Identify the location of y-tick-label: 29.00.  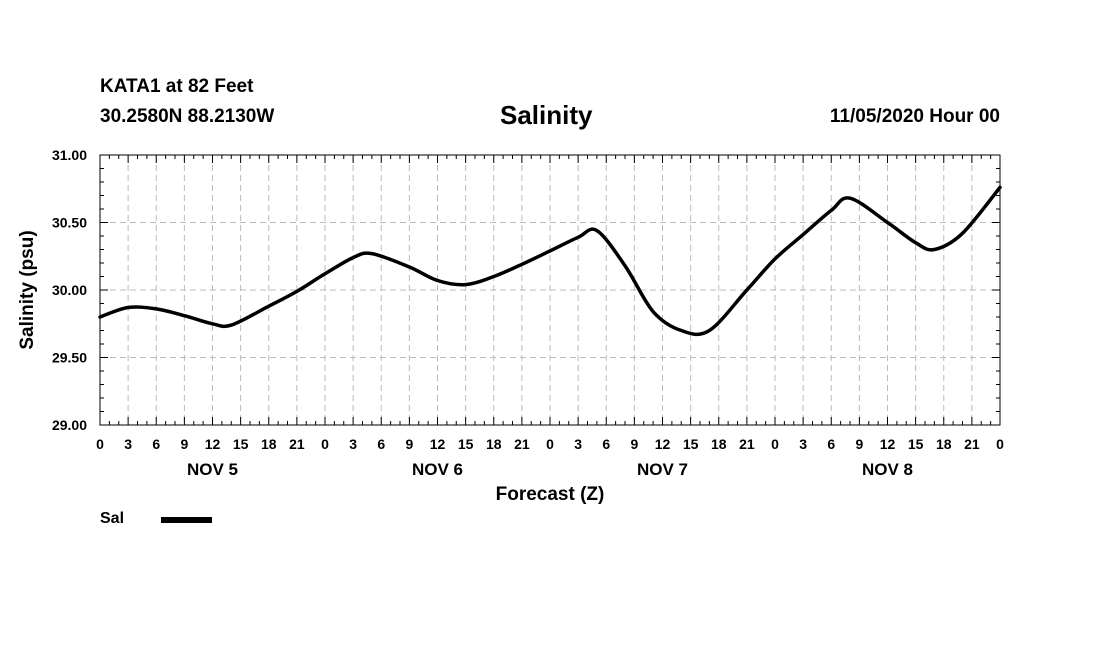
(69, 425).